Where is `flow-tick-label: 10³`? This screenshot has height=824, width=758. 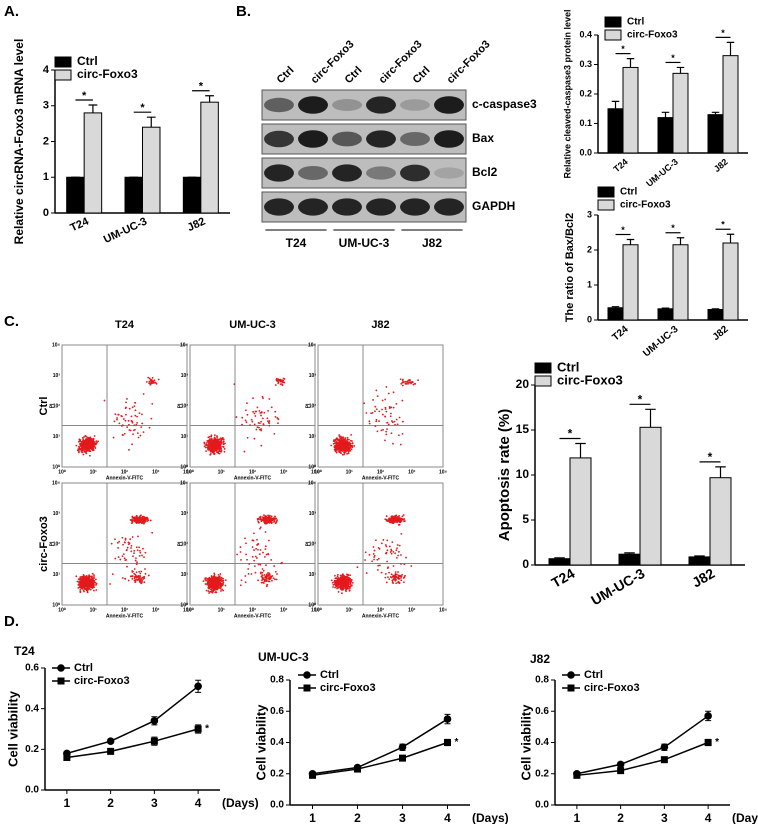
flow-tick-label: 10³ is located at coordinates (156, 472).